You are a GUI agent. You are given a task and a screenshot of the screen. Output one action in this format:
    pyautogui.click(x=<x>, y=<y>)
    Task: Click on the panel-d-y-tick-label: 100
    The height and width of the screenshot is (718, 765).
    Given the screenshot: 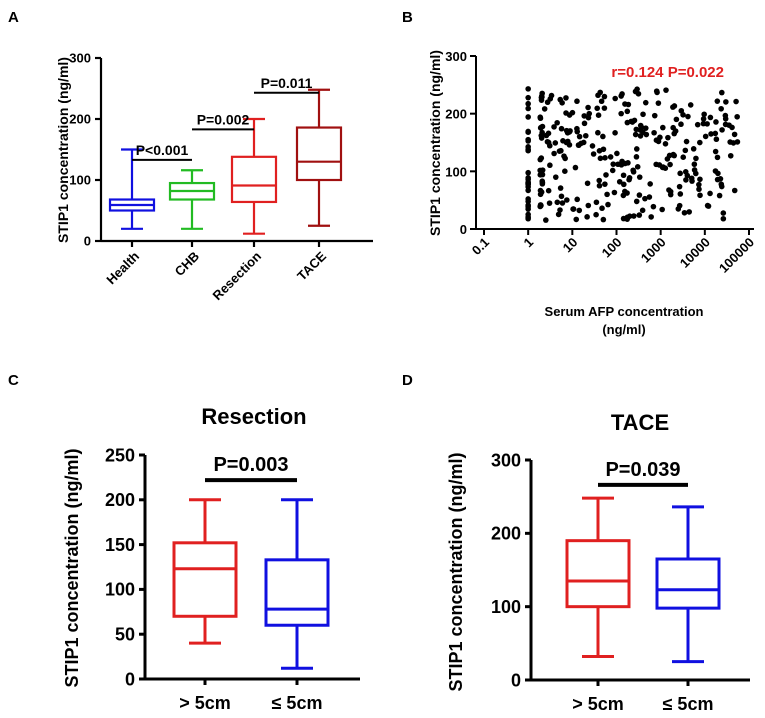 What is the action you would take?
    pyautogui.click(x=506, y=607)
    